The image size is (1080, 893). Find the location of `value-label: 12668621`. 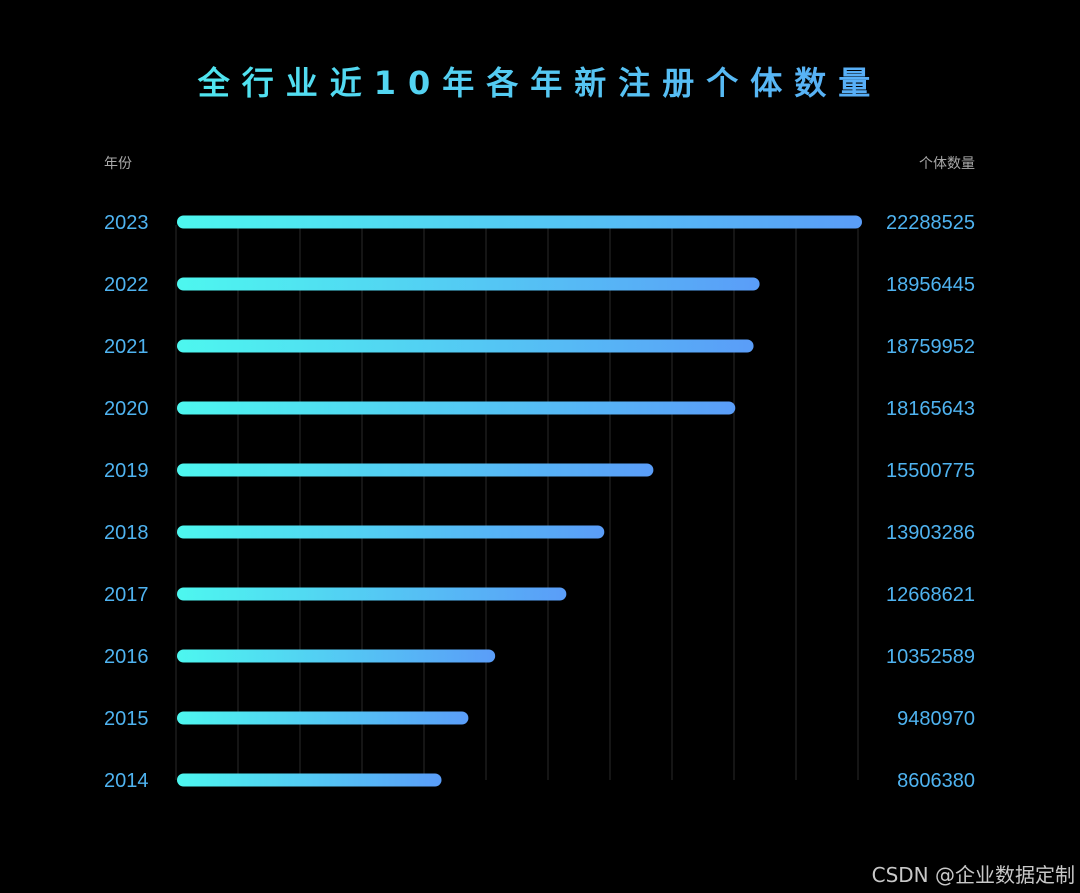

value-label: 12668621 is located at coordinates (930, 595).